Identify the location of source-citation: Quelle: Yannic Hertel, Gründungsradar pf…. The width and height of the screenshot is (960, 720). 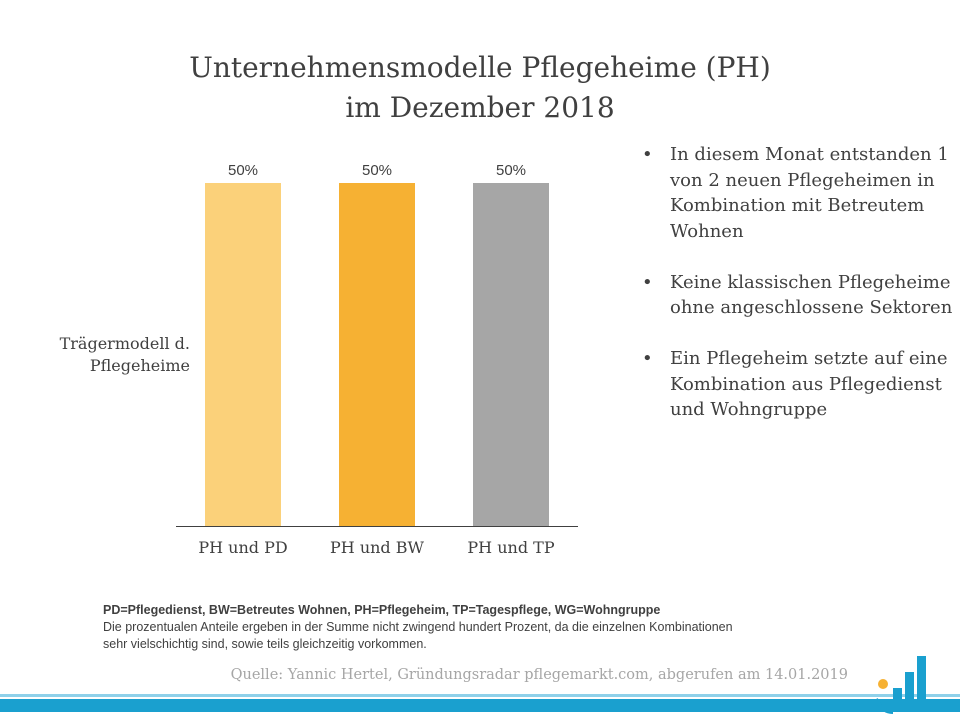
(539, 675).